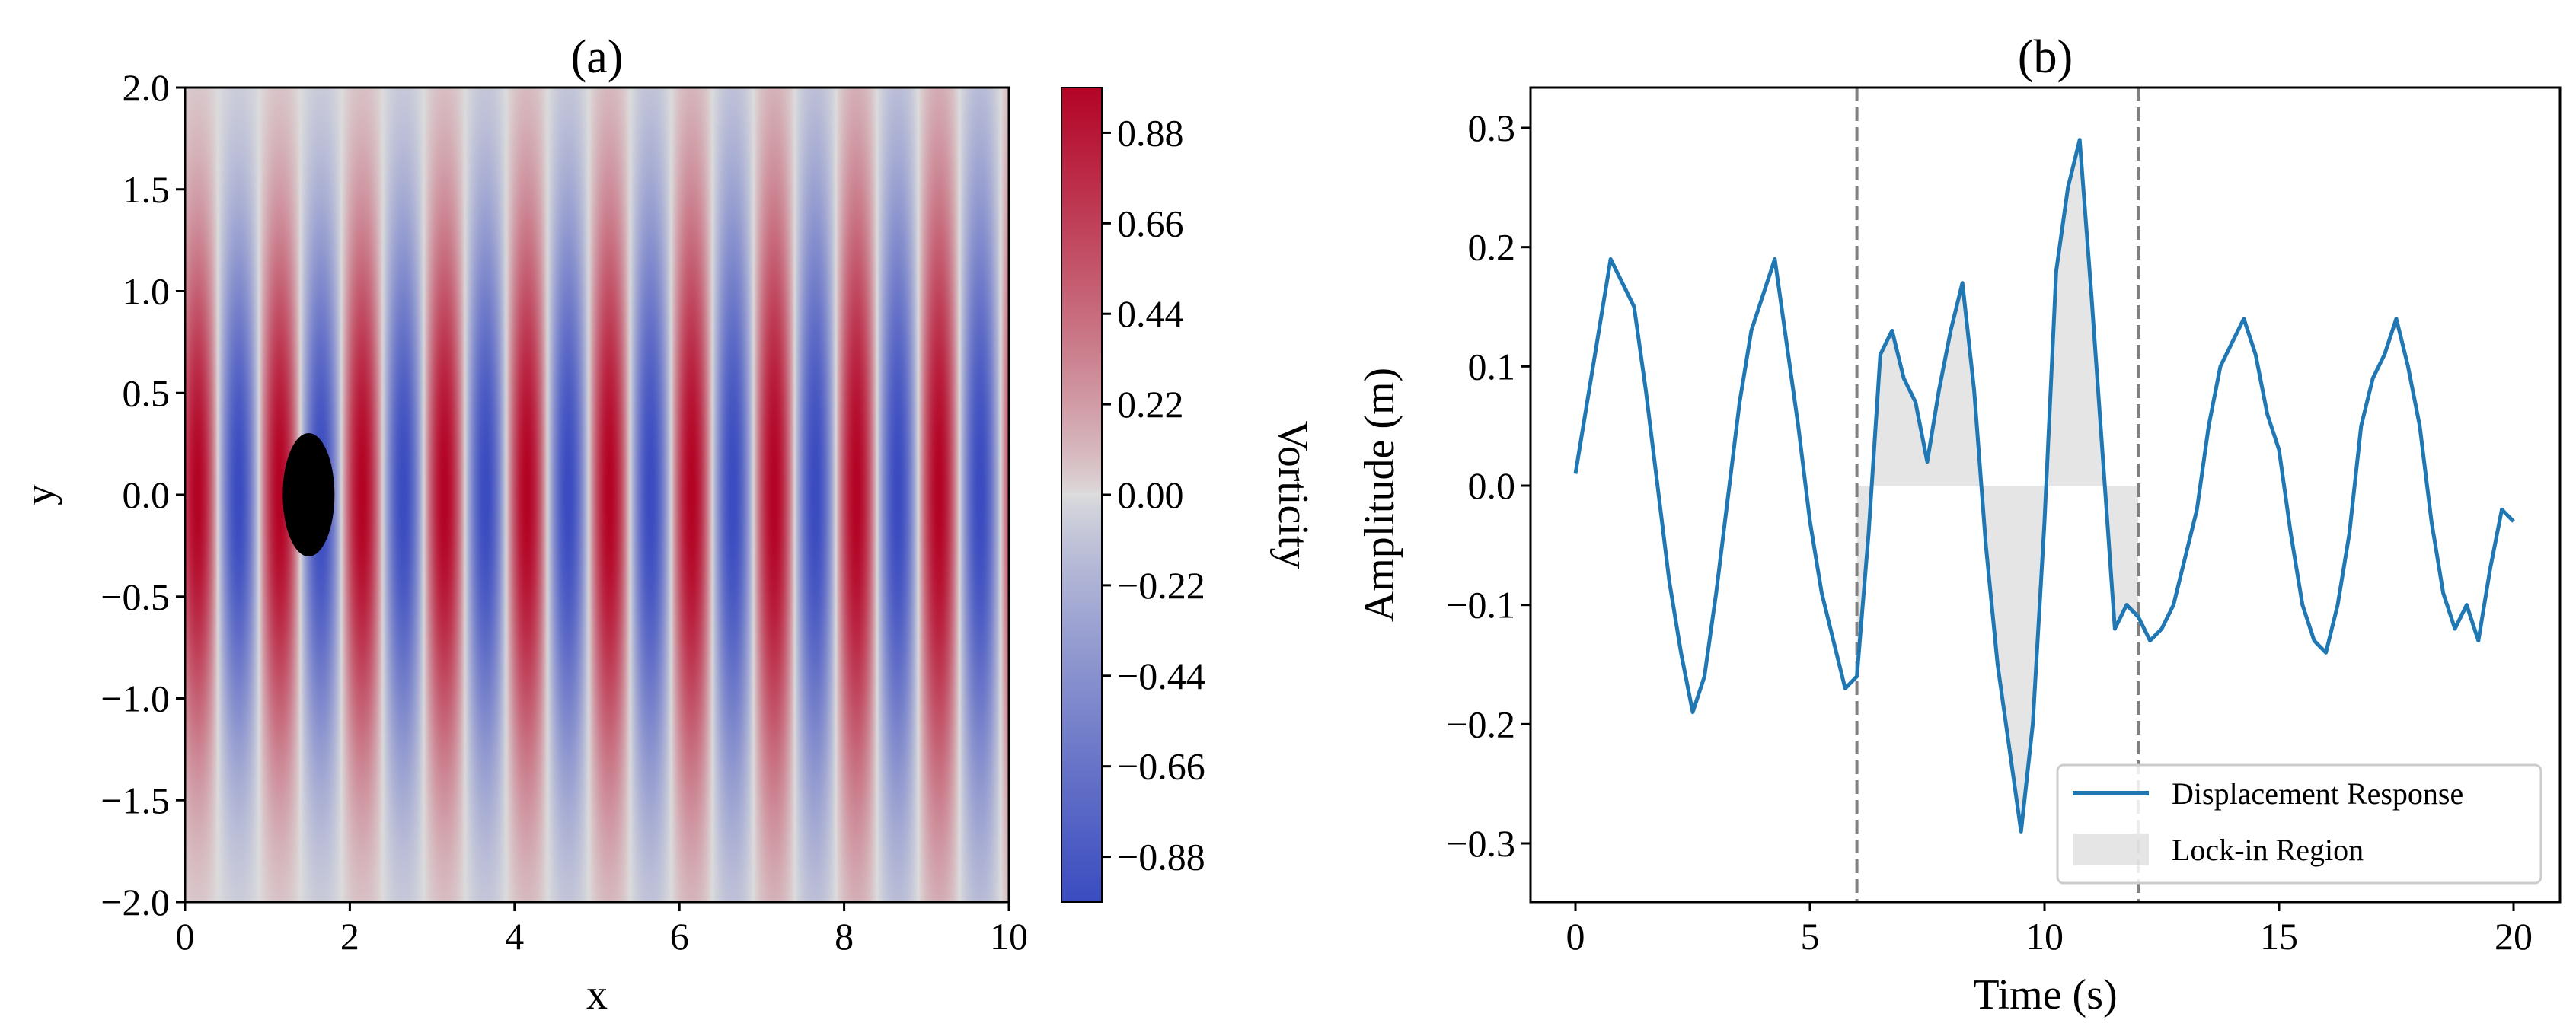  What do you see at coordinates (2317, 793) in the screenshot?
I see `legend-label-displacement: Displacement Response` at bounding box center [2317, 793].